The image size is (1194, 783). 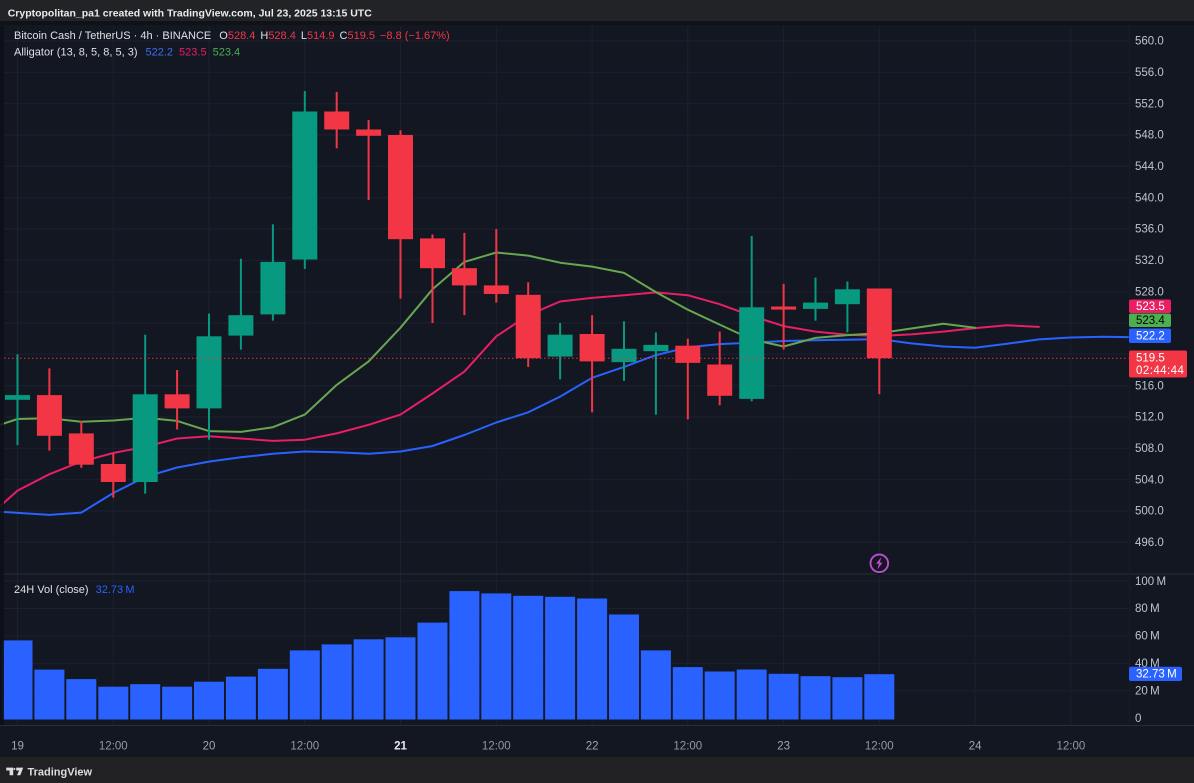 What do you see at coordinates (783, 746) in the screenshot?
I see `svg-text: 23` at bounding box center [783, 746].